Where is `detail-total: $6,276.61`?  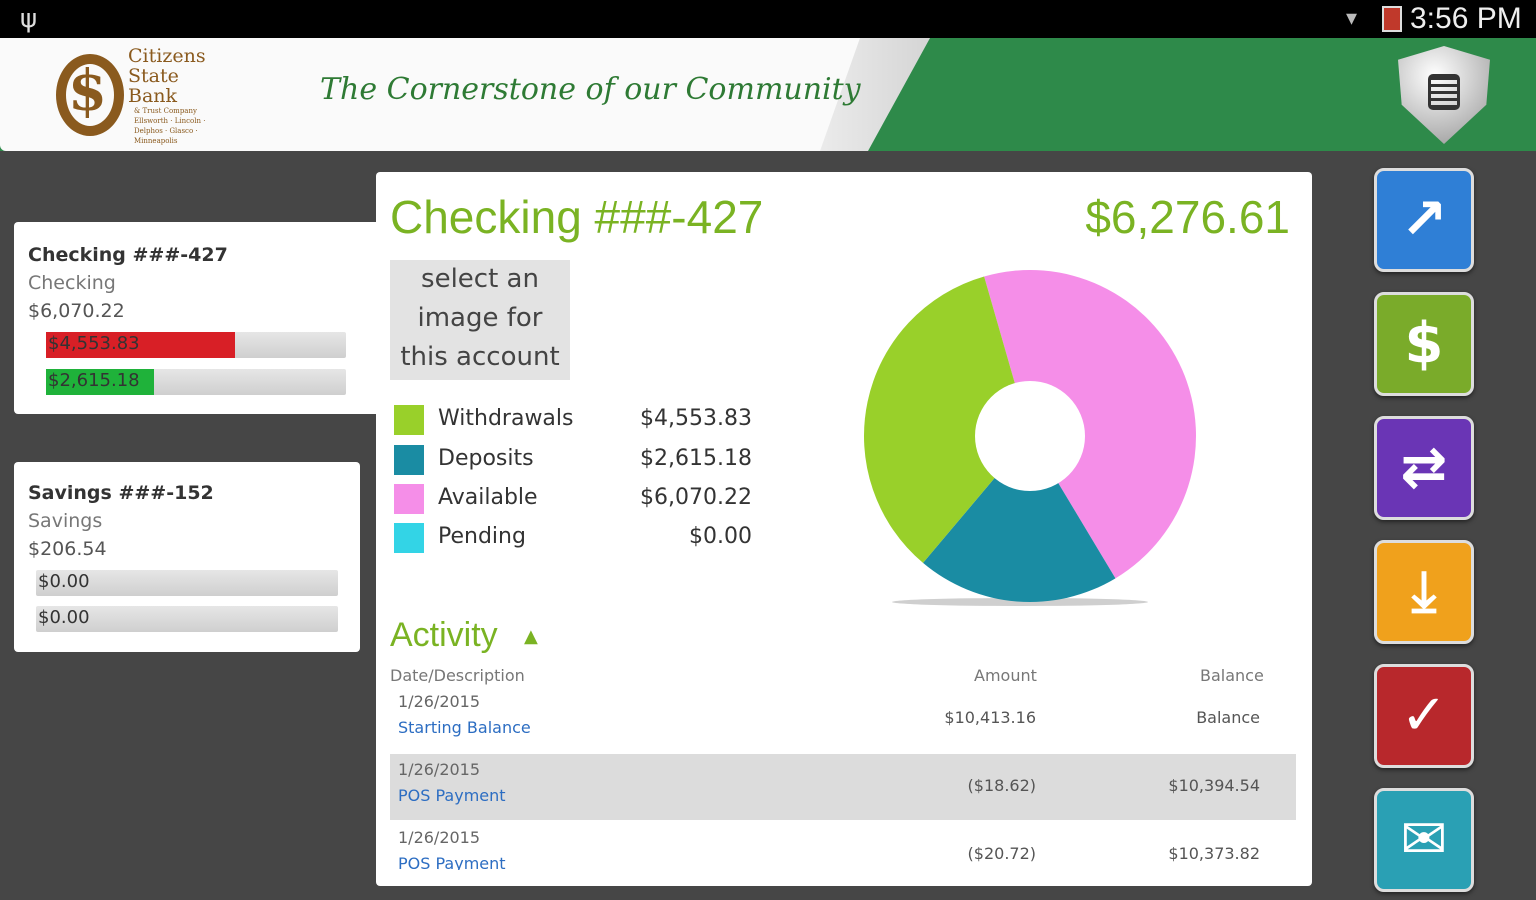 detail-total: $6,276.61 is located at coordinates (1187, 217).